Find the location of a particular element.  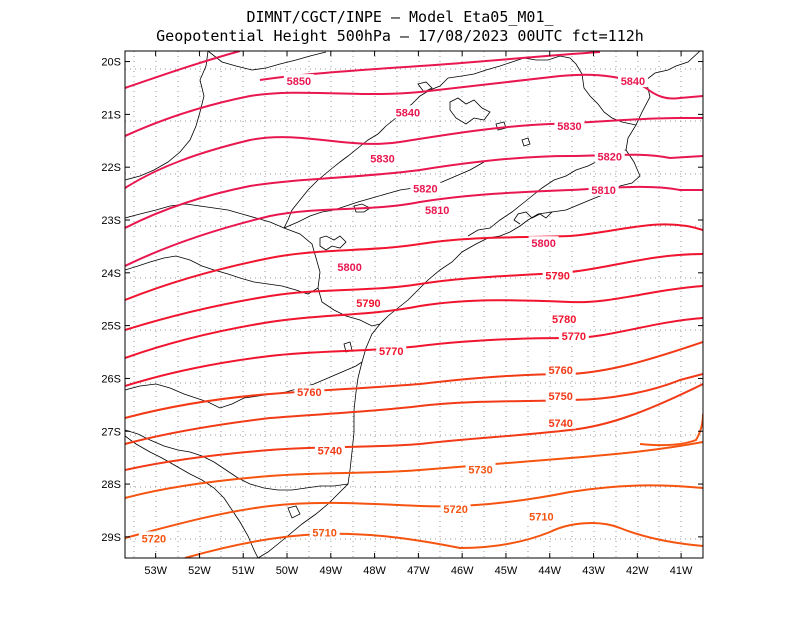

contour-label: 5730 is located at coordinates (480, 470).